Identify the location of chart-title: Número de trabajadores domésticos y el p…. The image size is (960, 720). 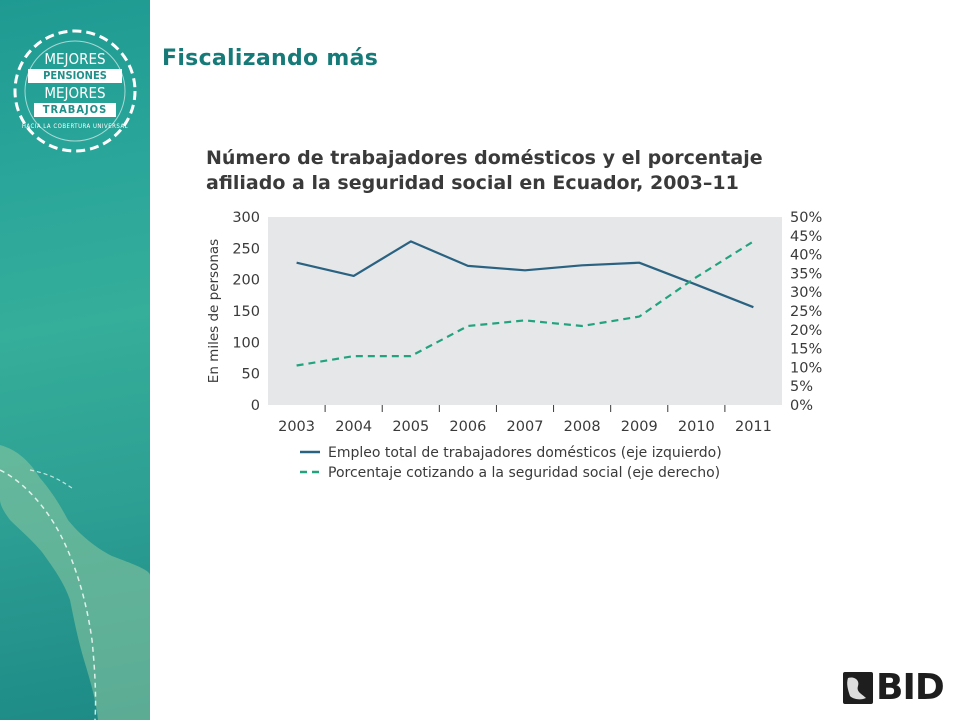
(484, 170).